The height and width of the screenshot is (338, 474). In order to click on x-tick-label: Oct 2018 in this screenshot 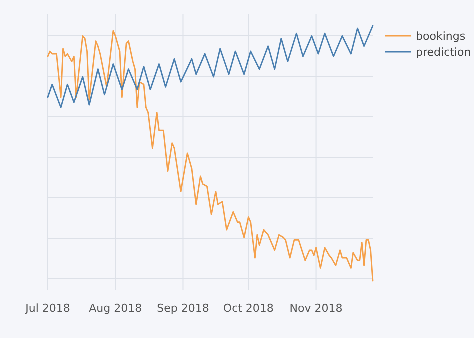, I will do `click(248, 308)`.